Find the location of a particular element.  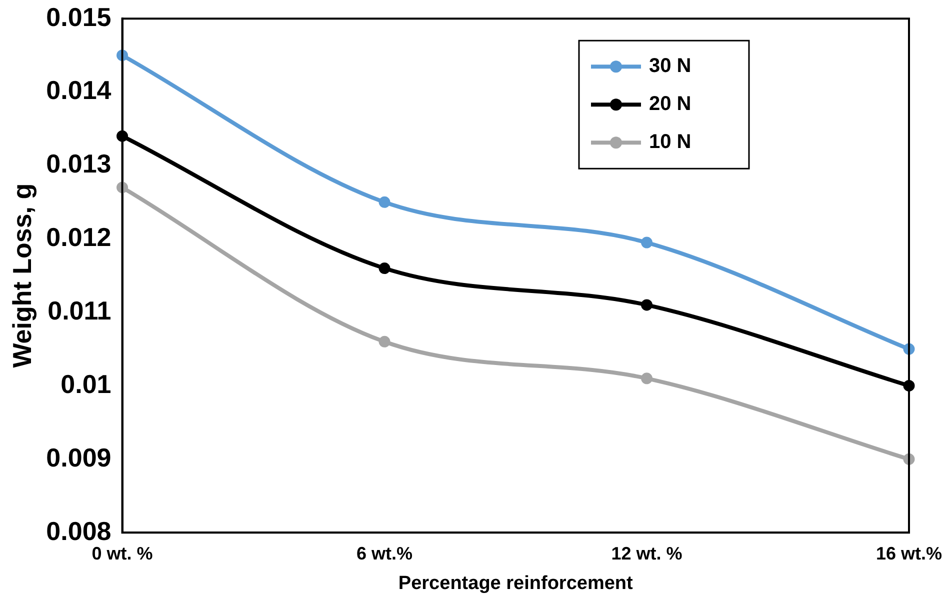

x-tick-label: 6 wt.% is located at coordinates (384, 553).